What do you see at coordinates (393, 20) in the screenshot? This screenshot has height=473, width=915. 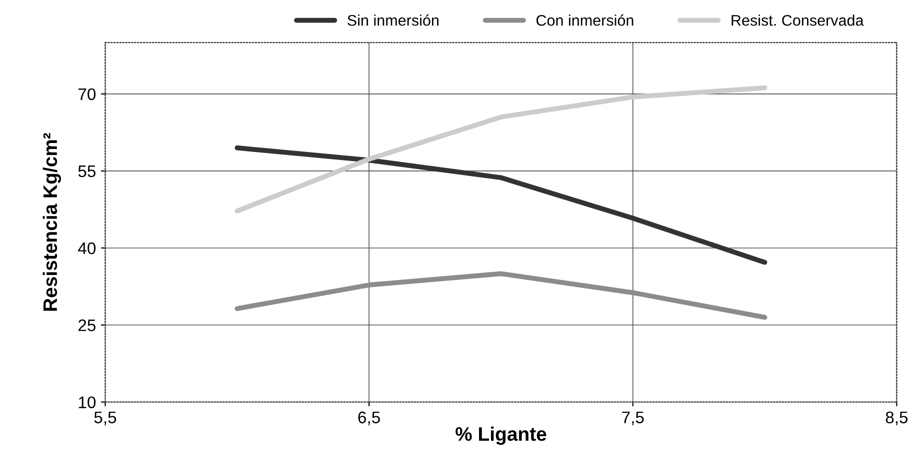 I see `legend-label: Sin inmersión` at bounding box center [393, 20].